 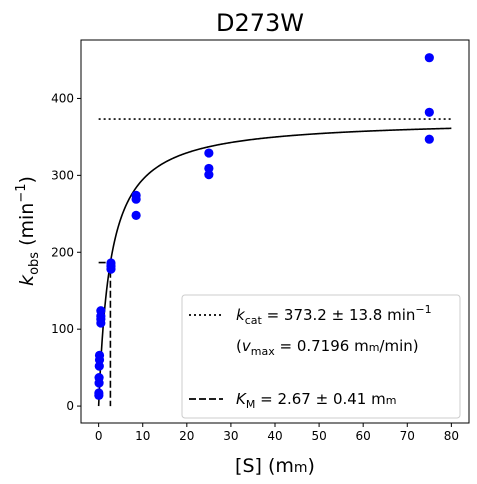 I want to click on x-axis-label: [S] (mm), so click(x=275, y=466).